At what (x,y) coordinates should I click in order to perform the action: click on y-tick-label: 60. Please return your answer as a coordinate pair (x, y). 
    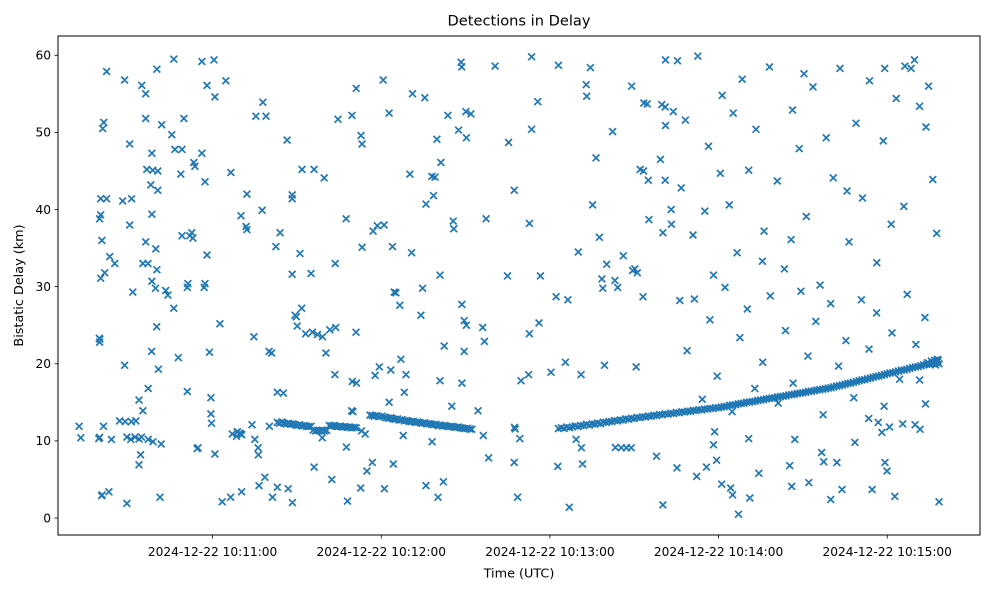
    Looking at the image, I should click on (43, 56).